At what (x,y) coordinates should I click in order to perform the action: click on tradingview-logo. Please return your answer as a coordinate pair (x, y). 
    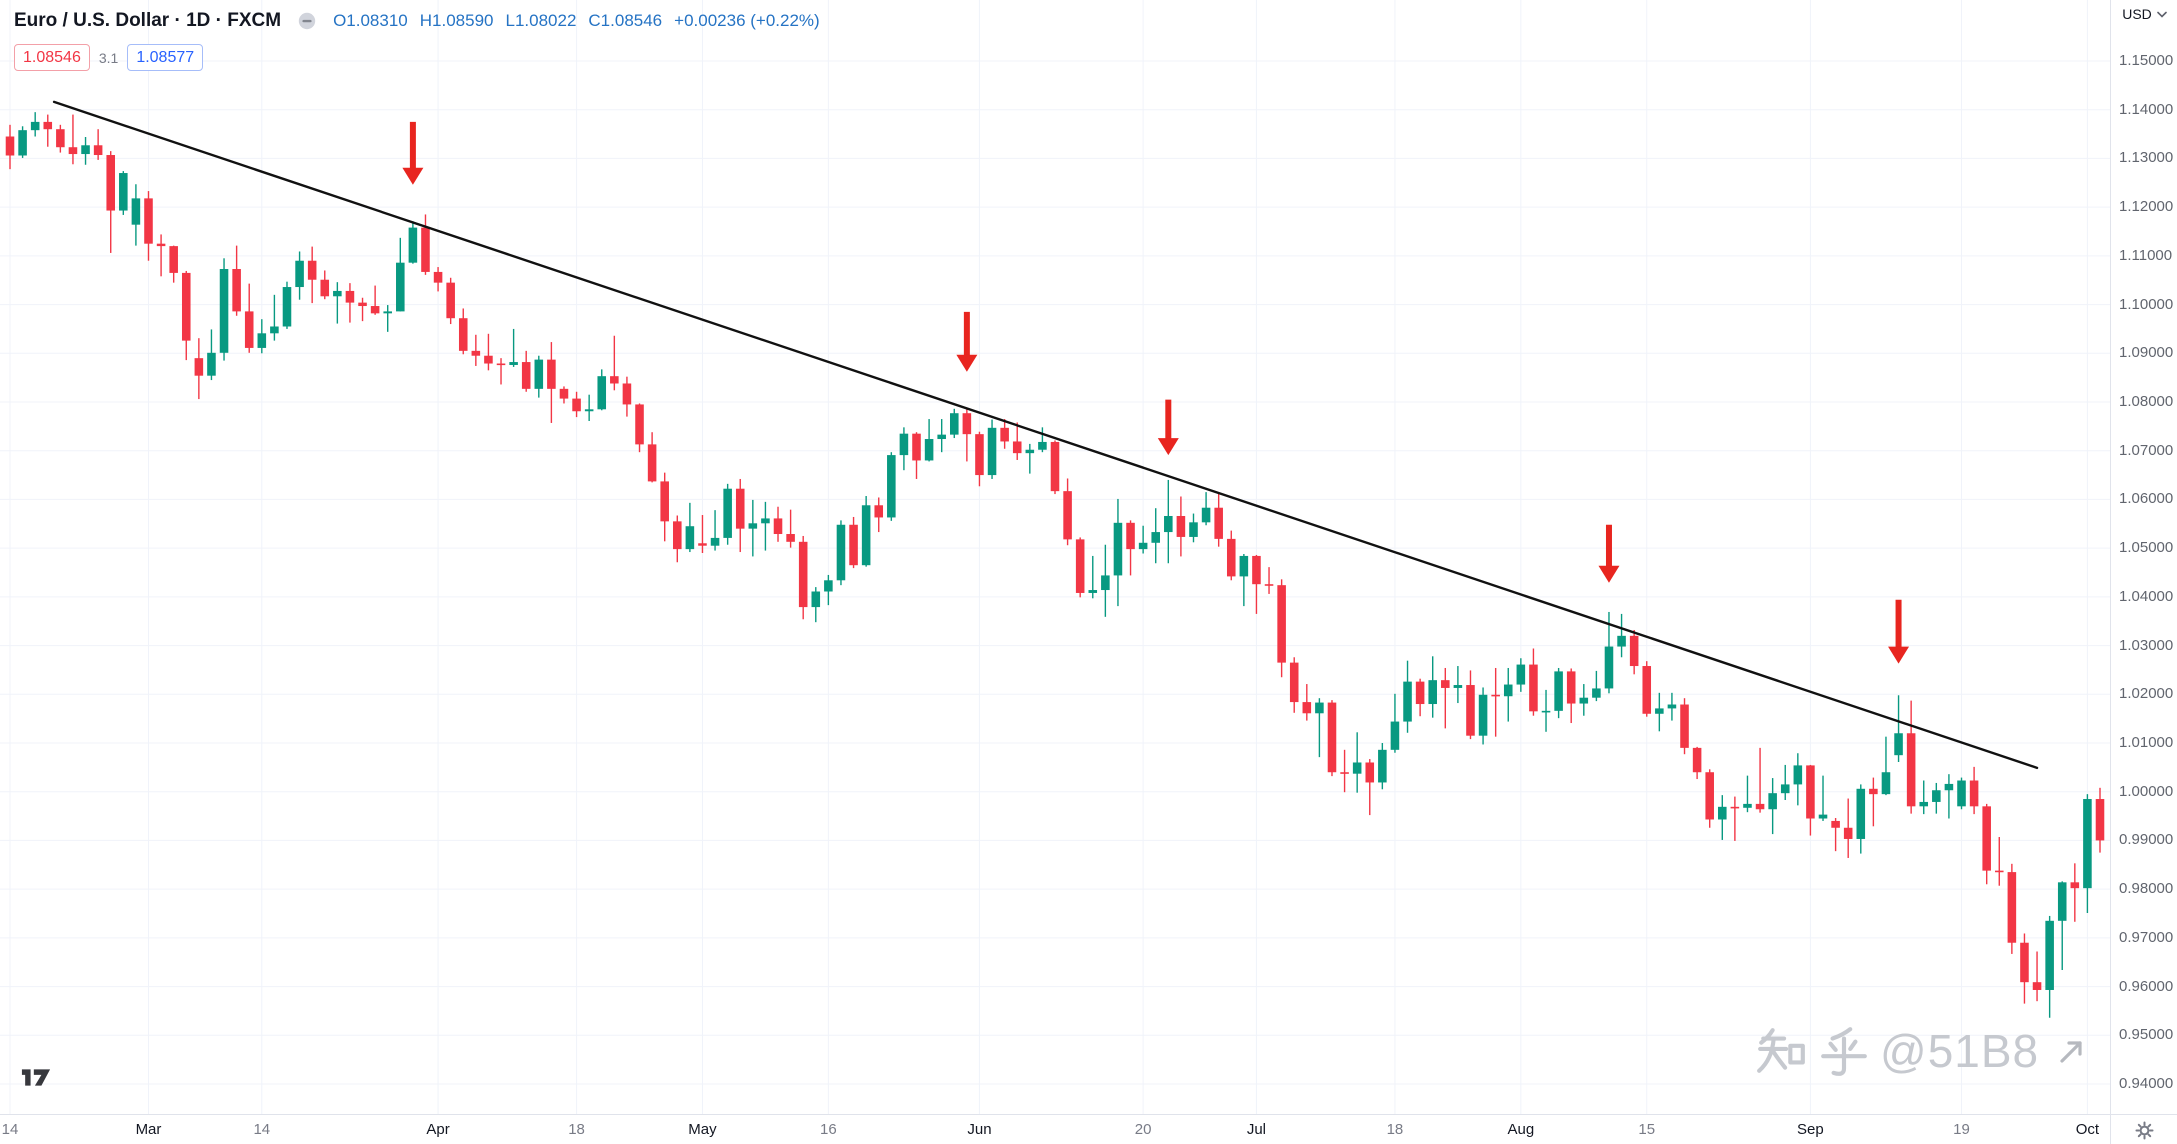
    Looking at the image, I should click on (36, 1079).